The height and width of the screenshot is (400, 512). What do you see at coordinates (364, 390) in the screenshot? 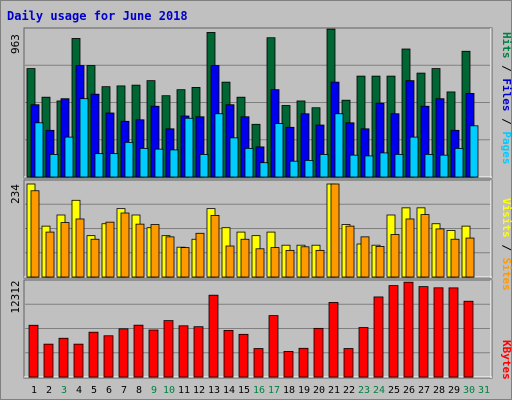
I see `day-label-23: 23` at bounding box center [364, 390].